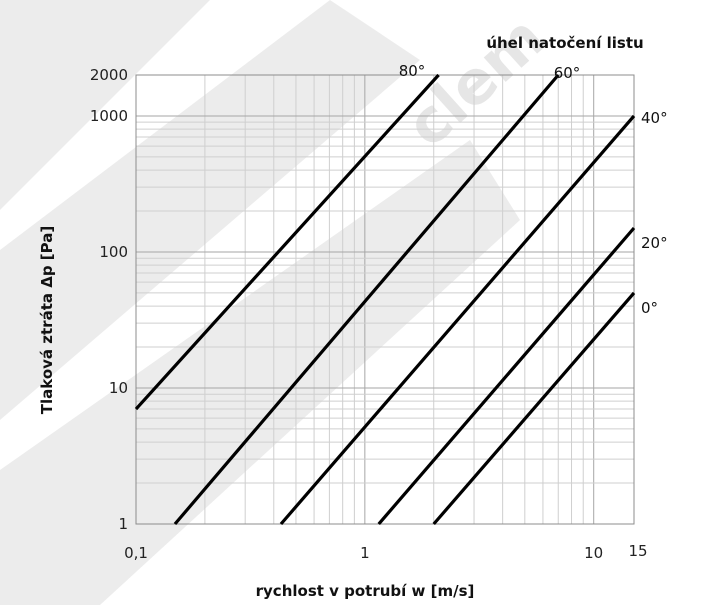  Describe the element at coordinates (567, 73) in the screenshot. I see `series-label: 60°` at that location.